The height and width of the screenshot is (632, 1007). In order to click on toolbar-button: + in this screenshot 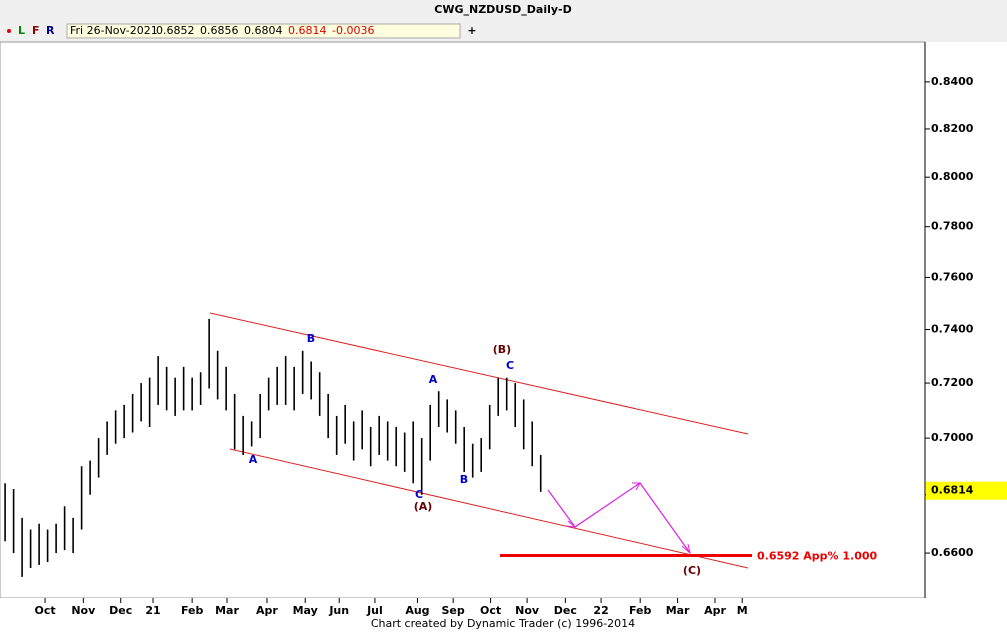, I will do `click(471, 30)`.